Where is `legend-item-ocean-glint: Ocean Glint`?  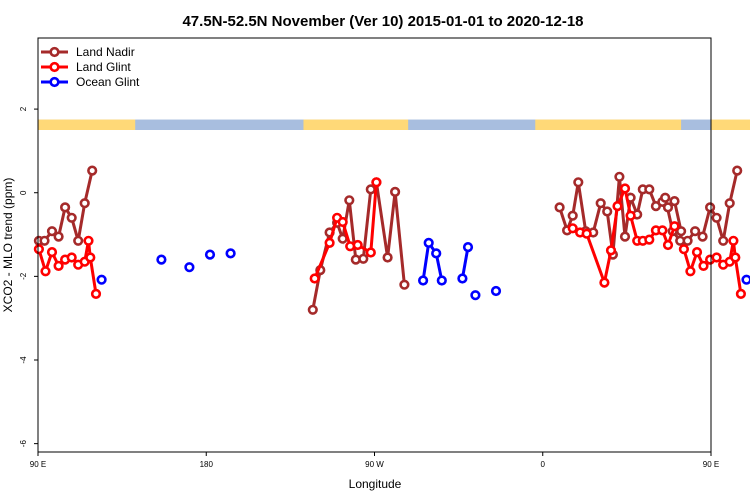 legend-item-ocean-glint: Ocean Glint is located at coordinates (90, 82).